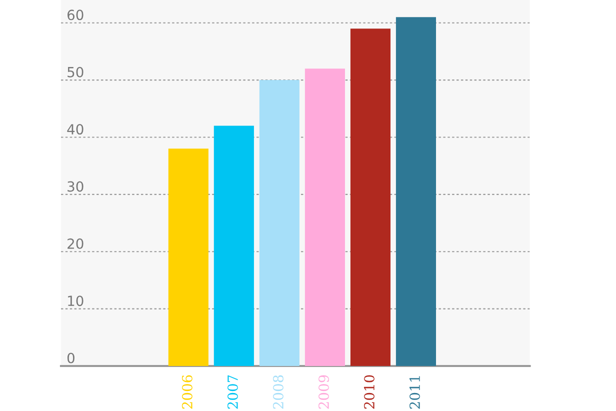 Image resolution: width=616 pixels, height=411 pixels. What do you see at coordinates (369, 392) in the screenshot?
I see `x-tick-label: 2010` at bounding box center [369, 392].